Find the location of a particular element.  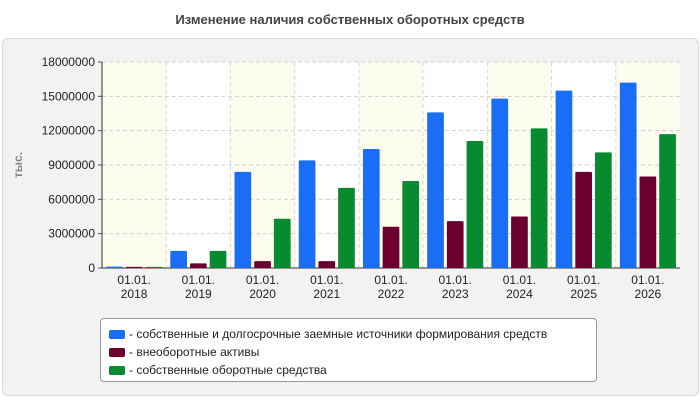

y-tick-label: 9000000 is located at coordinates (71, 165).